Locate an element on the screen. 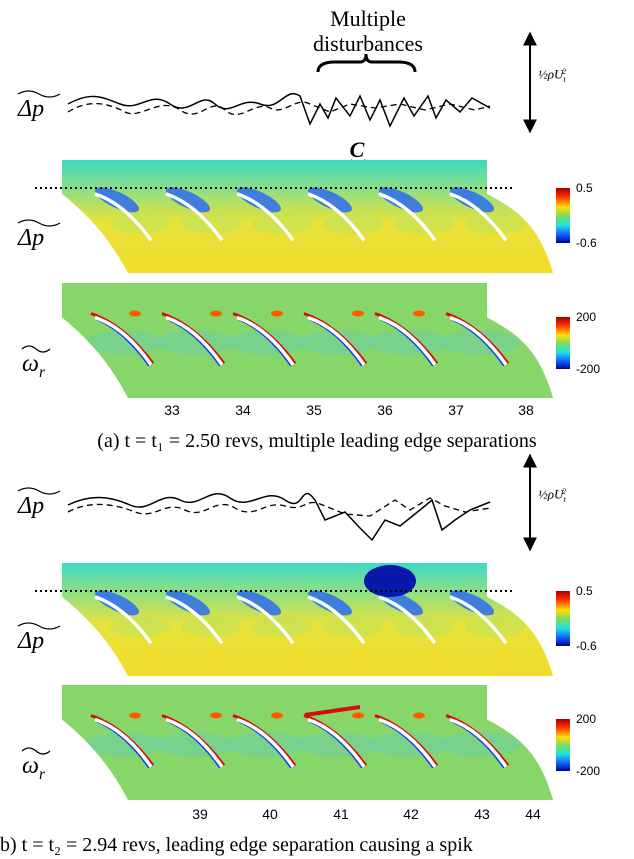 This screenshot has height=859, width=634. scale-label-sub: t is located at coordinates (564, 499).